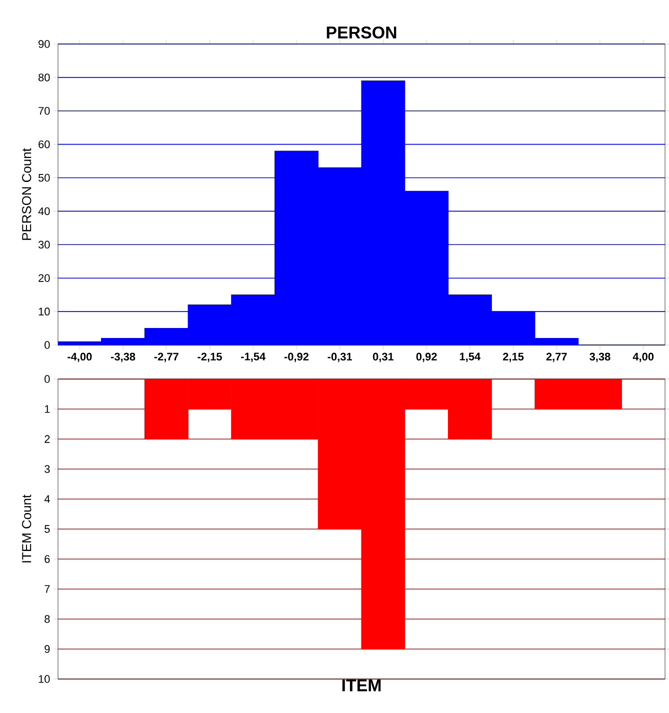  What do you see at coordinates (44, 178) in the screenshot?
I see `y-tick-label: 50` at bounding box center [44, 178].